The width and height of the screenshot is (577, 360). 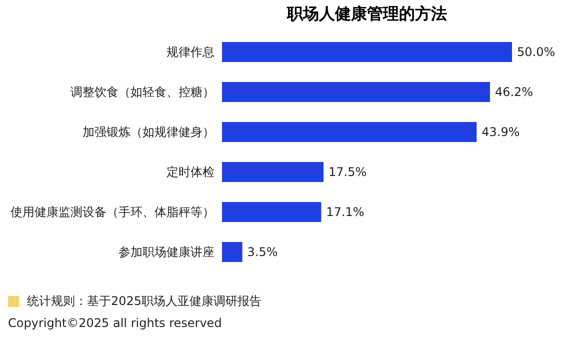 I want to click on text: Copyright©2025 all rights reserved, so click(x=115, y=323).